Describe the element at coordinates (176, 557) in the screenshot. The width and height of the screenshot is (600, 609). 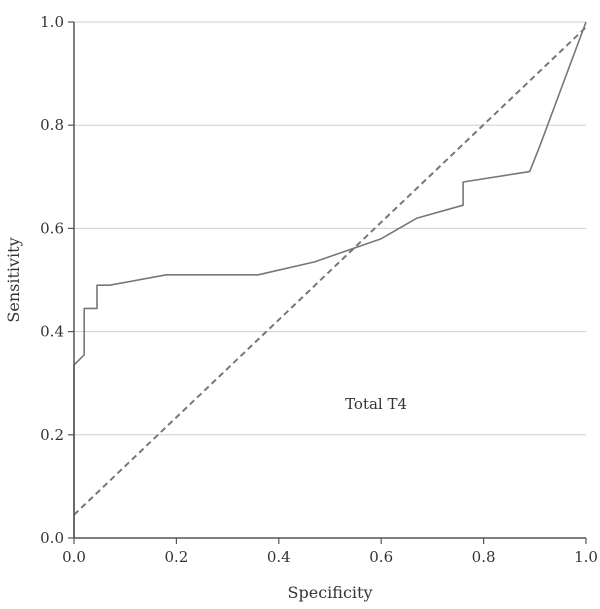
I see `x-tick-label-1: 0.2` at that location.